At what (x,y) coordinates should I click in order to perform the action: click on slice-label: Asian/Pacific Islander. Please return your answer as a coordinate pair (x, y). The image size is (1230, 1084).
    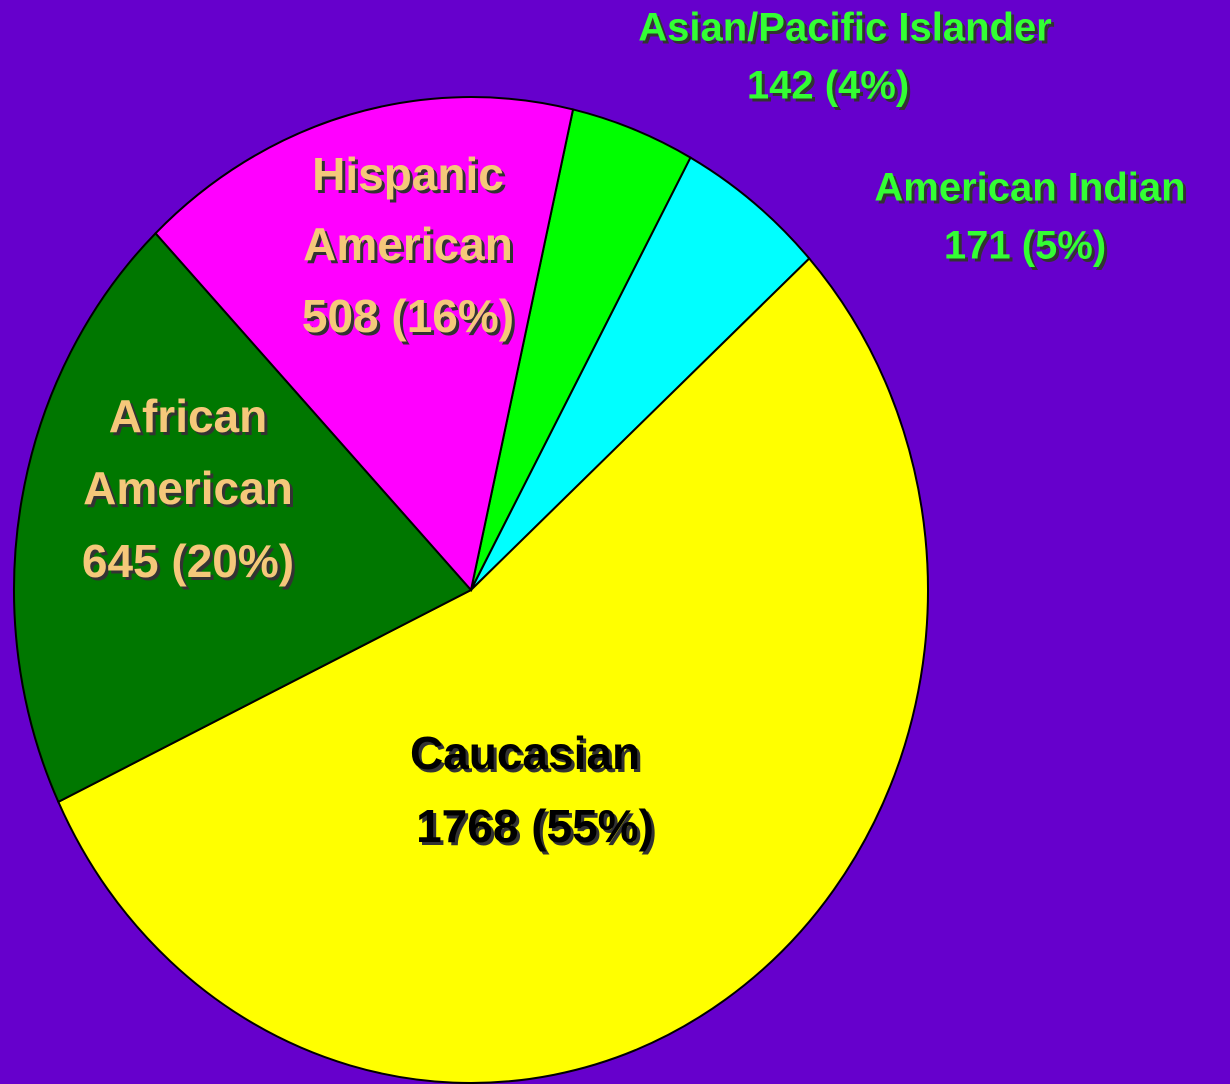
    Looking at the image, I should click on (845, 28).